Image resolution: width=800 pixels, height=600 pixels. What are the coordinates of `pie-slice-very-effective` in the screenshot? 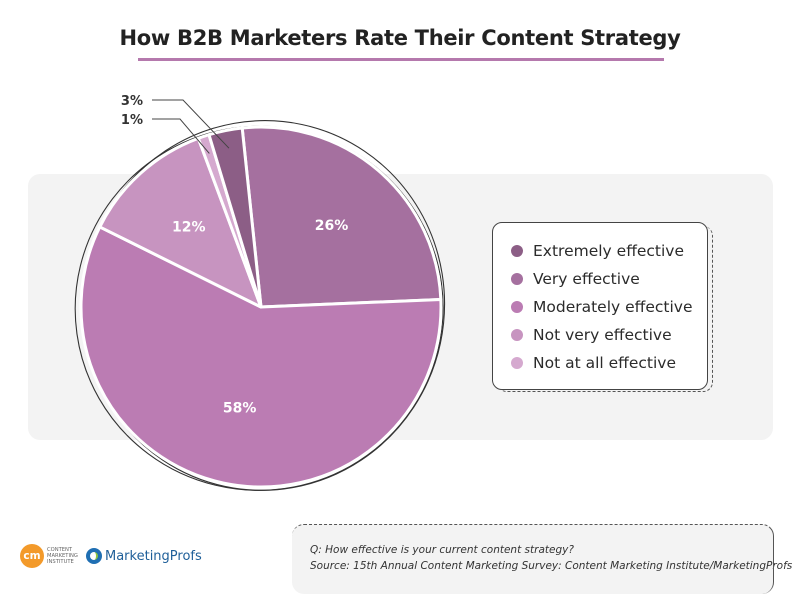 It's located at (341, 217).